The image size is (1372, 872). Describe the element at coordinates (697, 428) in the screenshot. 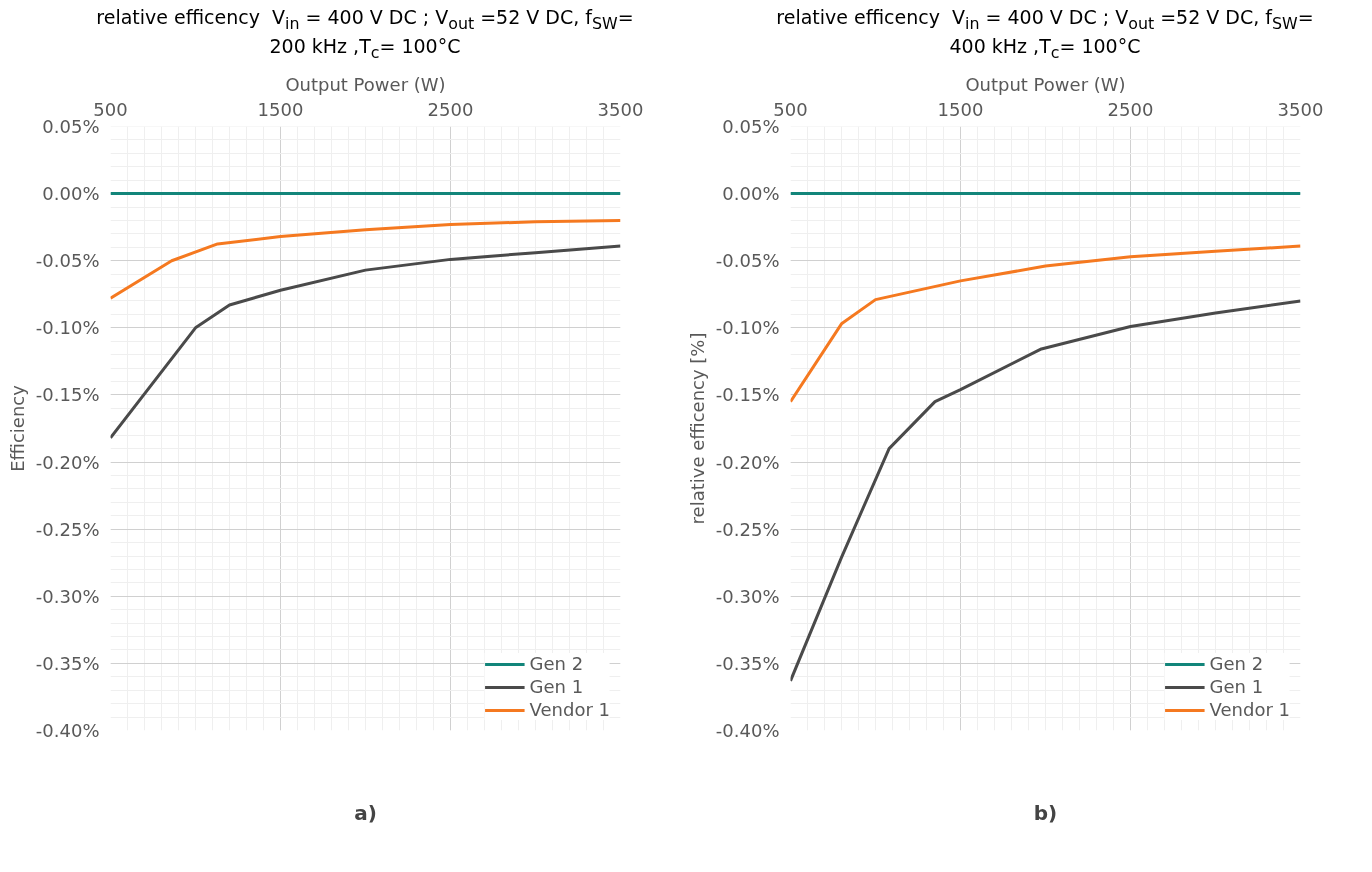

I see `y-axis-title: relative efficency [%]` at that location.